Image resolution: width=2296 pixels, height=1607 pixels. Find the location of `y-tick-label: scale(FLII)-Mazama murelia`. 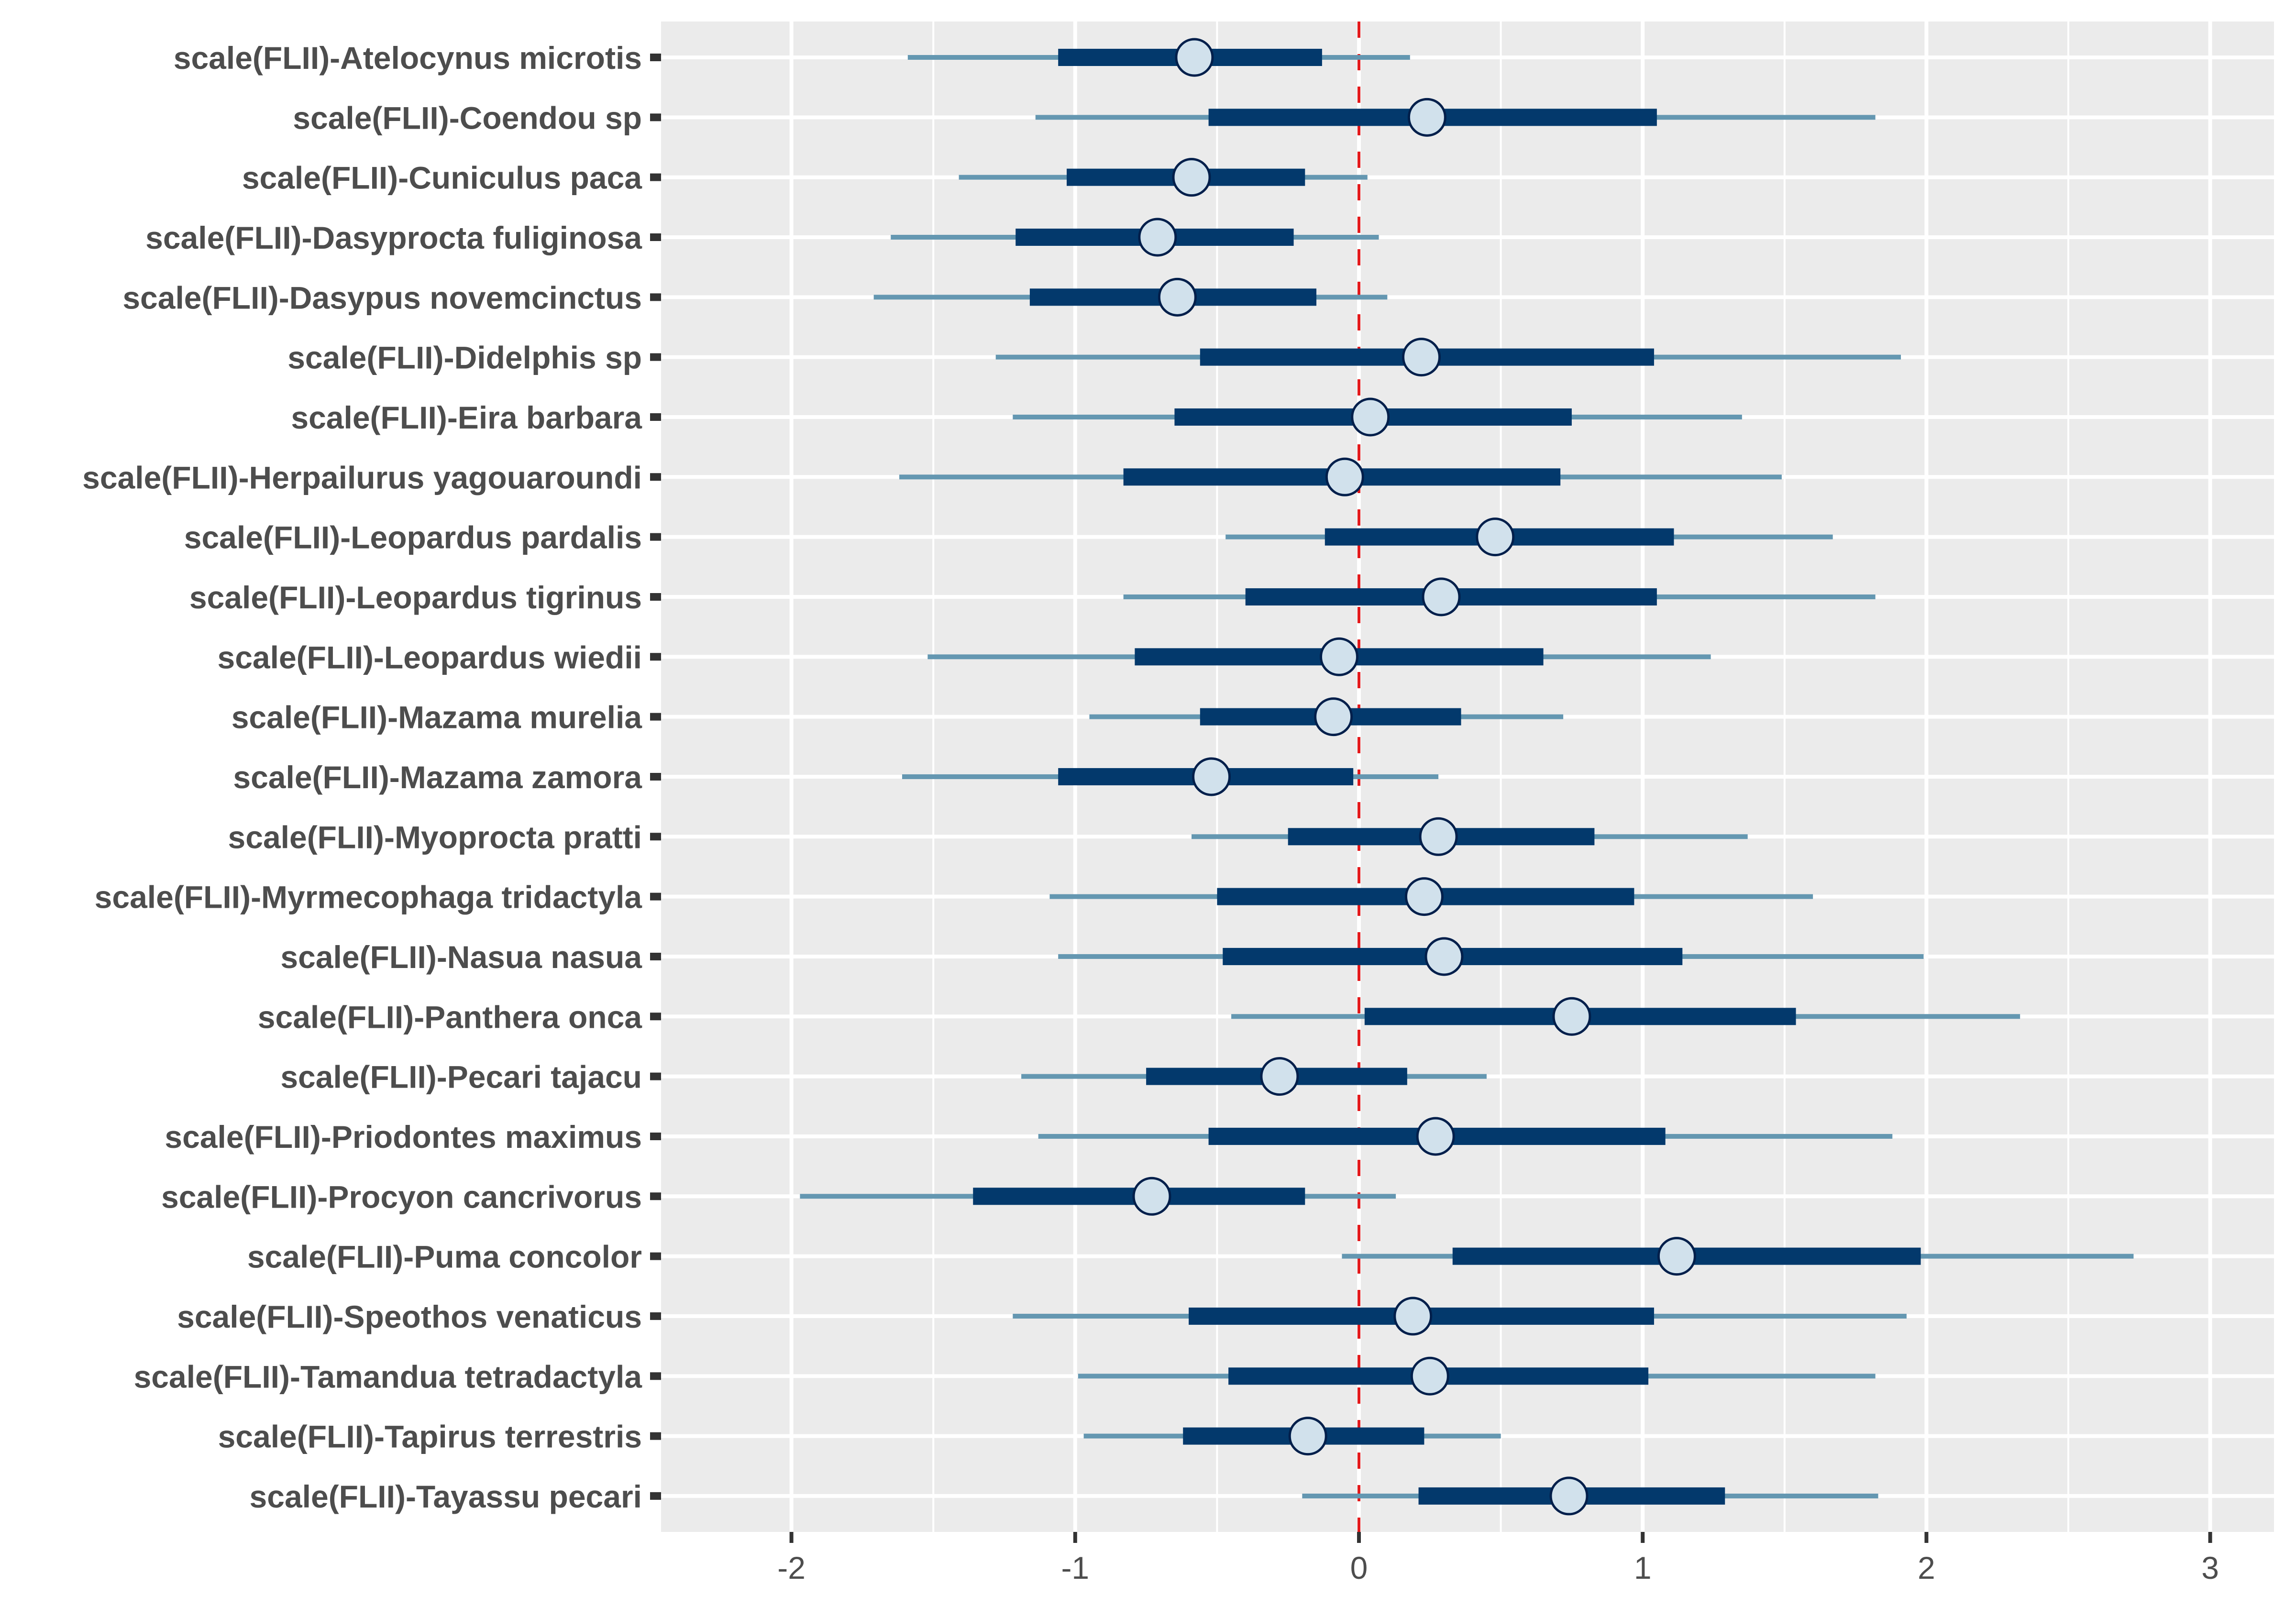

y-tick-label: scale(FLII)-Mazama murelia is located at coordinates (438, 717).